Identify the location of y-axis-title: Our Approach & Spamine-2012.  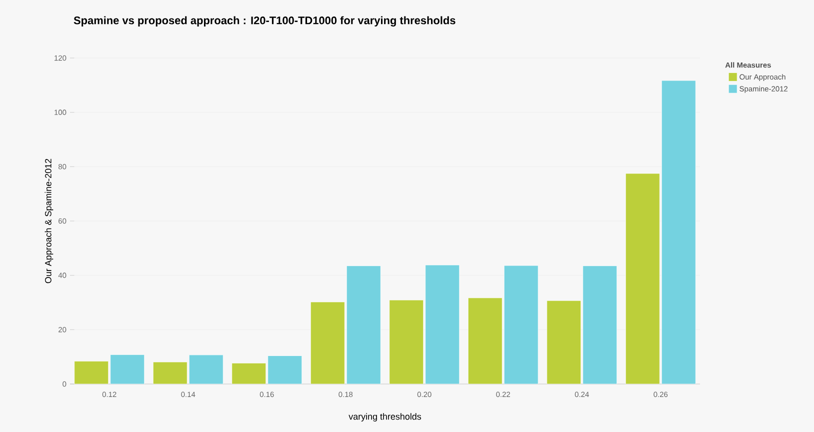
(49, 221).